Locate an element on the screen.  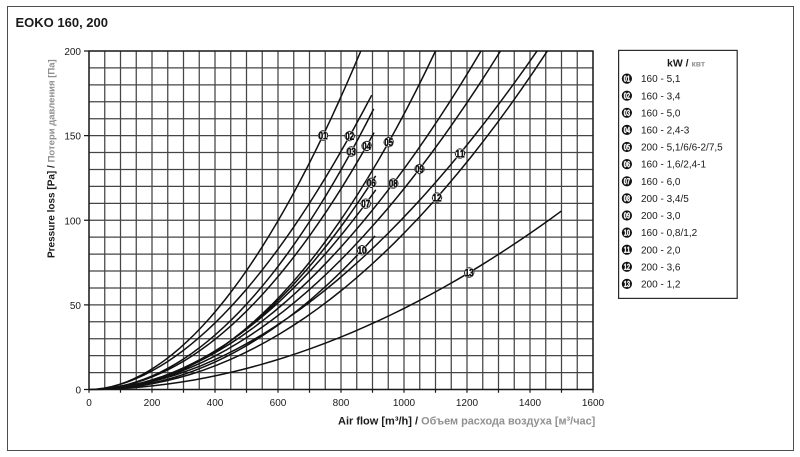
svg-text: 160 - 6,0 is located at coordinates (661, 182).